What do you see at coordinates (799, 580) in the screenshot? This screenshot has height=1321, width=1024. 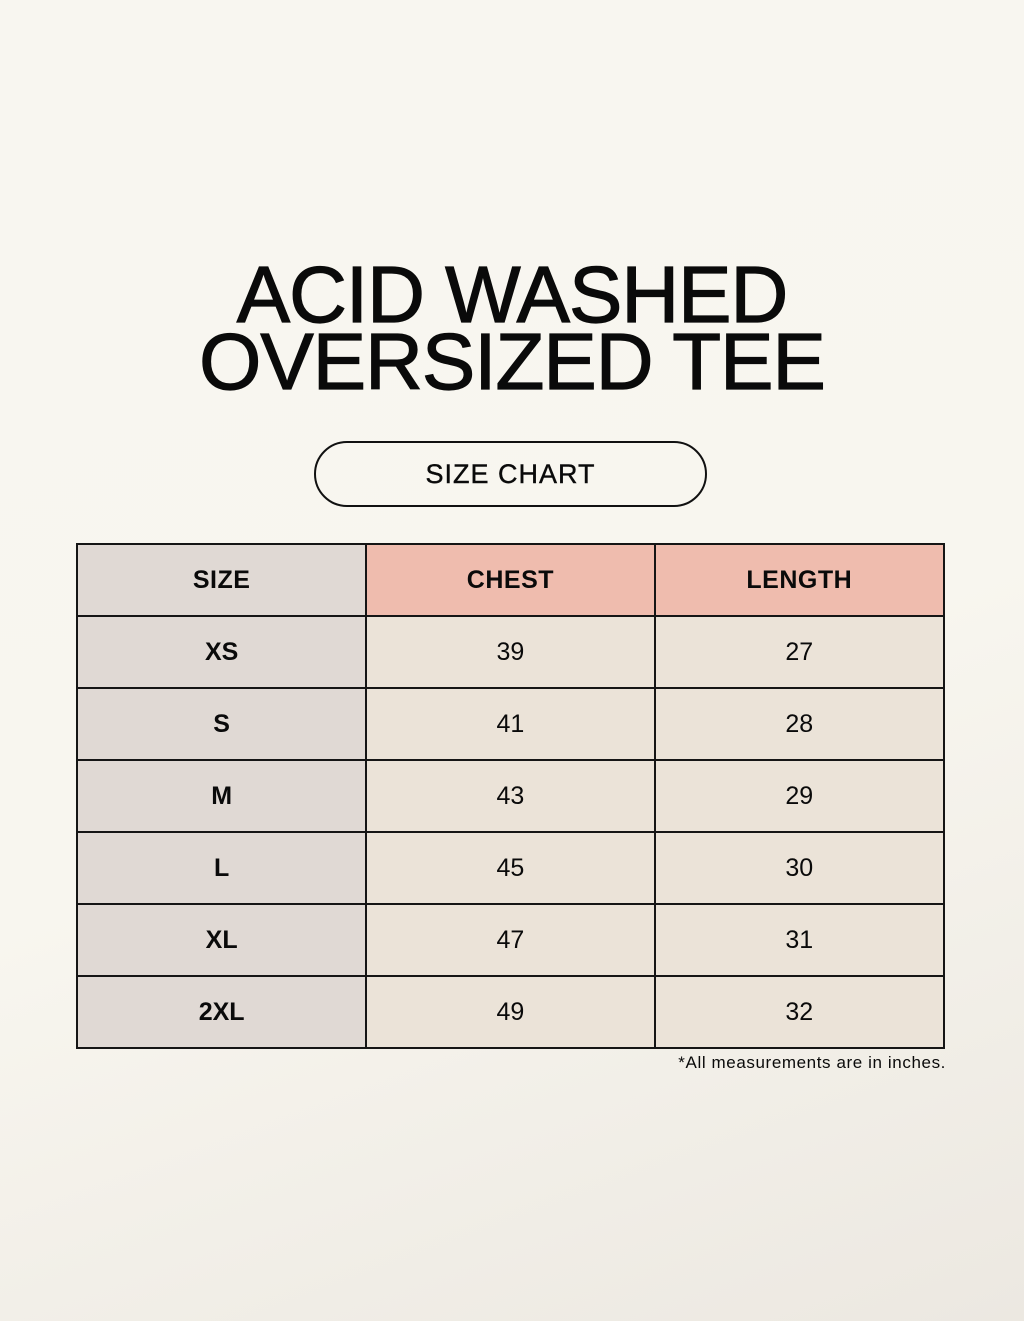 I see `header-length: LENGTH` at bounding box center [799, 580].